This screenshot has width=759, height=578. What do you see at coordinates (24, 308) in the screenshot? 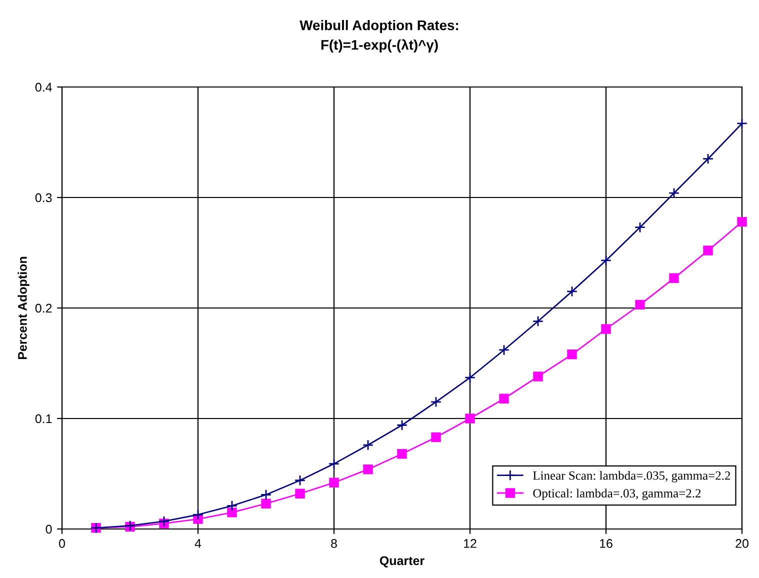
I see `y-axis-title: Percent Adoption` at bounding box center [24, 308].